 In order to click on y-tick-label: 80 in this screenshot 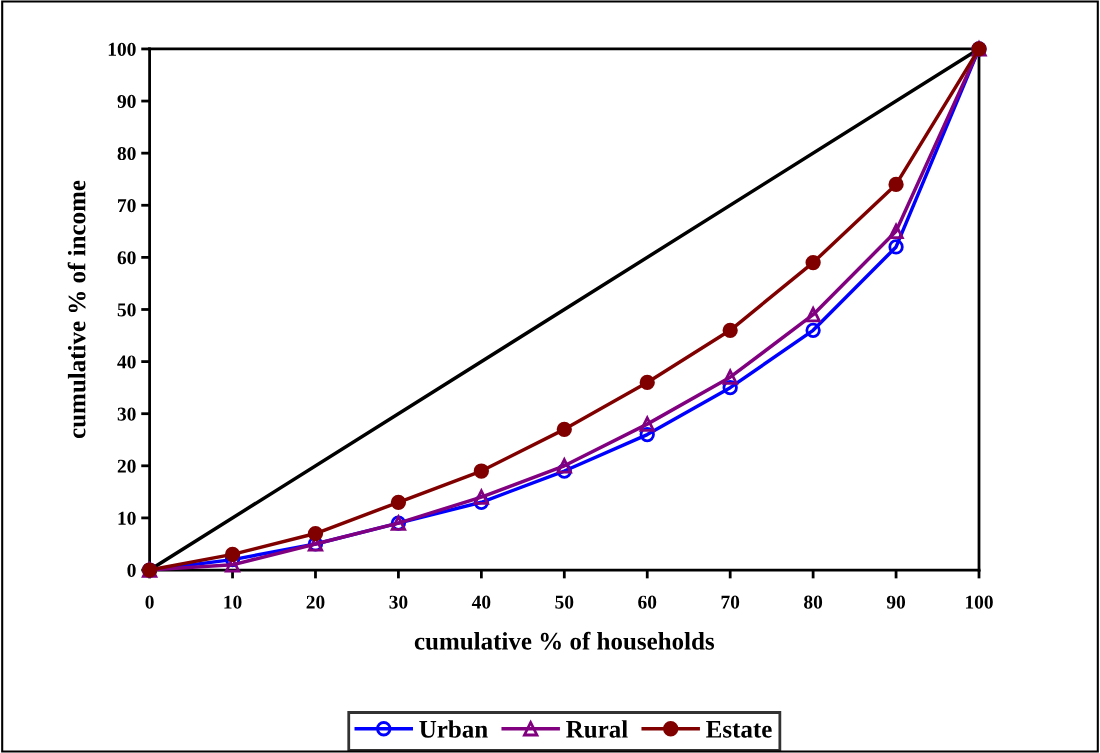, I will do `click(126, 153)`.